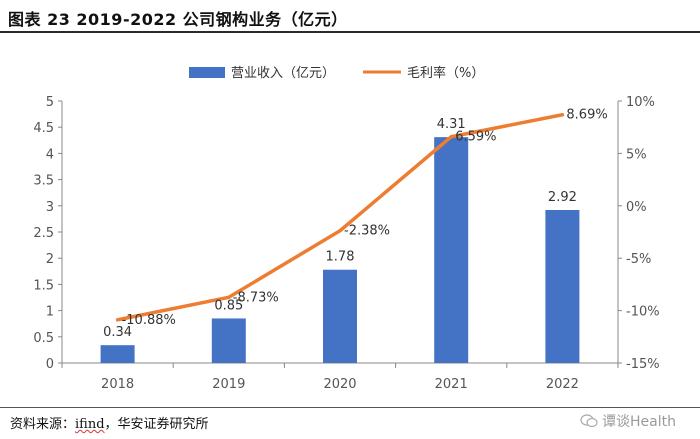 This screenshot has width=700, height=439. I want to click on x-tick-label: 2018, so click(117, 384).